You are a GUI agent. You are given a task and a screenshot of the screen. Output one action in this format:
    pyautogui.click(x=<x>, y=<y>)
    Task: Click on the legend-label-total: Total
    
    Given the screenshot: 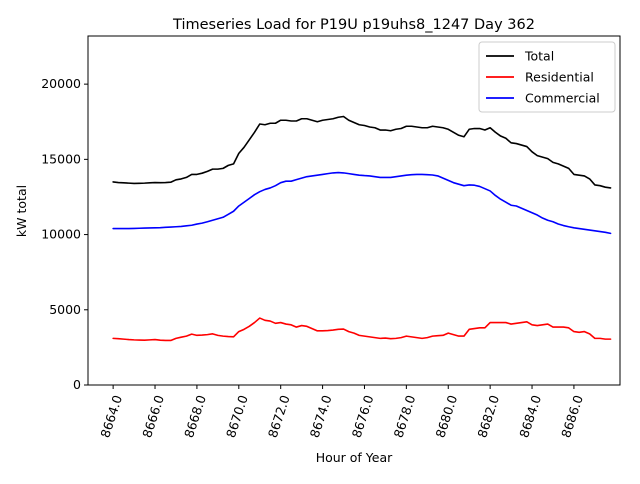 What is the action you would take?
    pyautogui.click(x=539, y=56)
    